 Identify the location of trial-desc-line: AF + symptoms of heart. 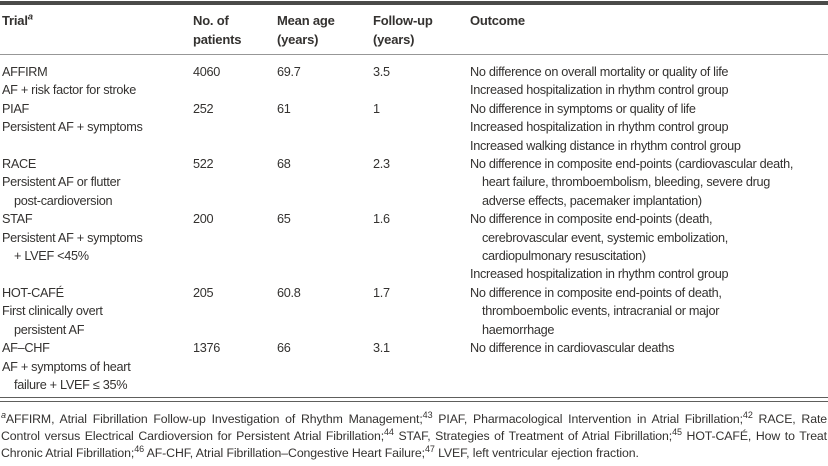
(66, 366).